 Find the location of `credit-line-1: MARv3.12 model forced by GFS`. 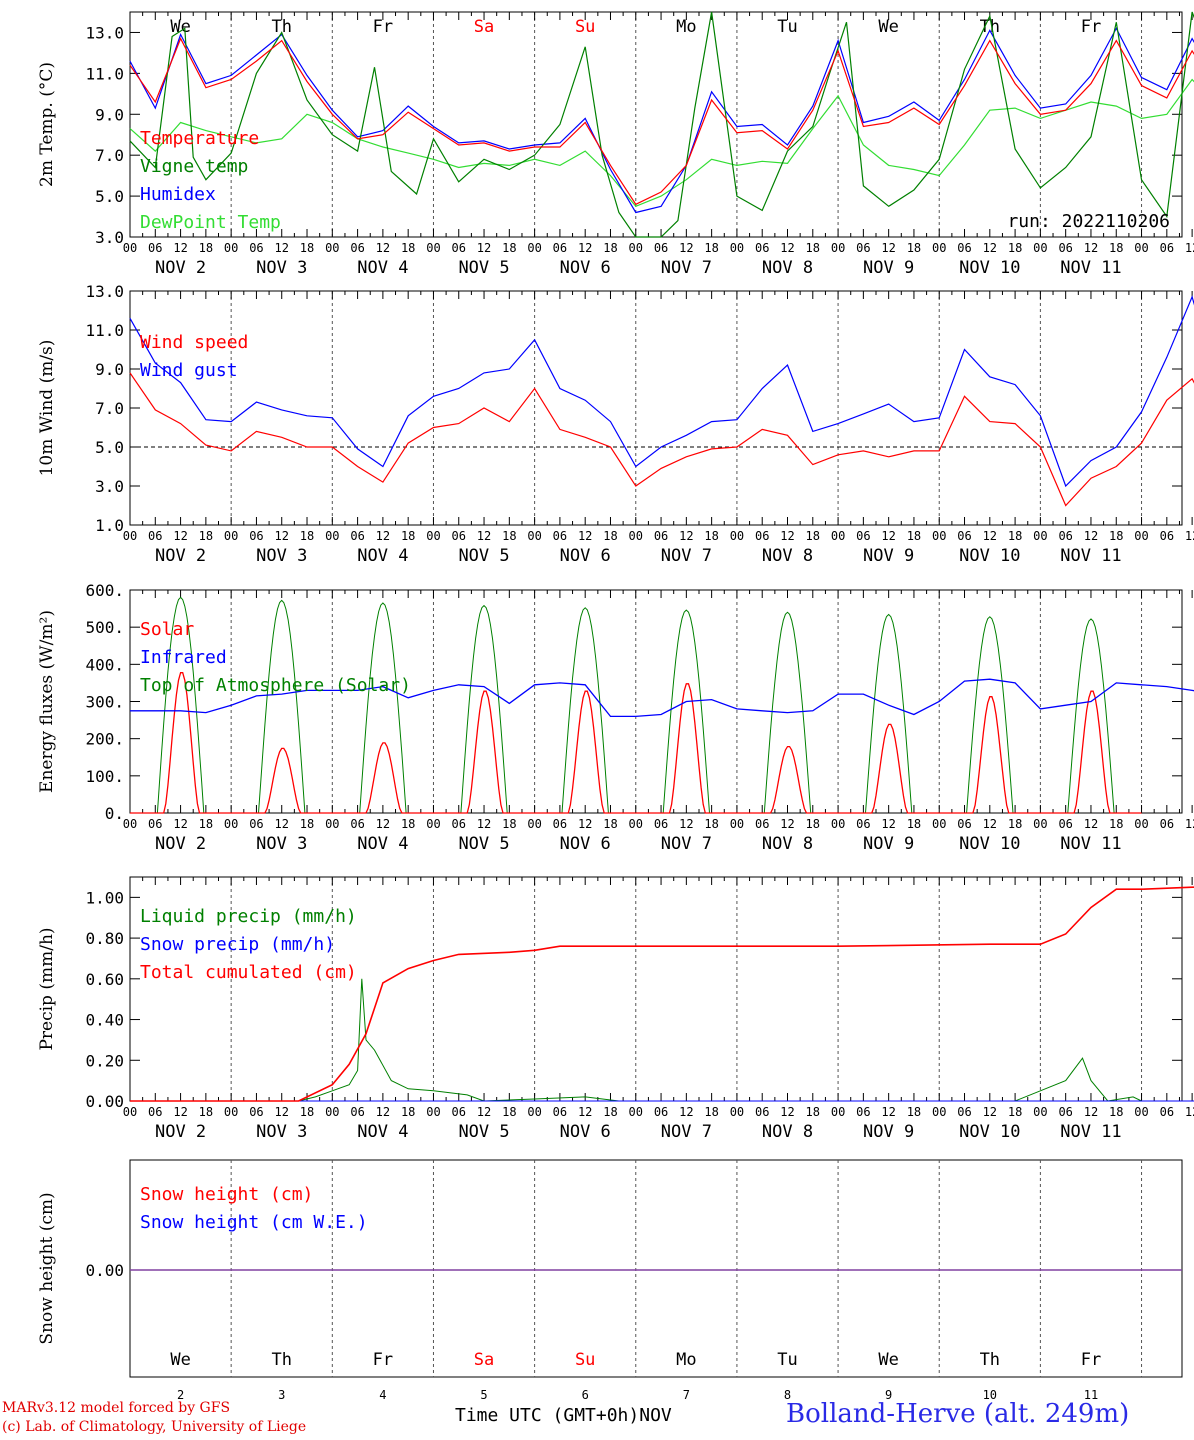

credit-line-1: MARv3.12 model forced by GFS is located at coordinates (116, 1408).